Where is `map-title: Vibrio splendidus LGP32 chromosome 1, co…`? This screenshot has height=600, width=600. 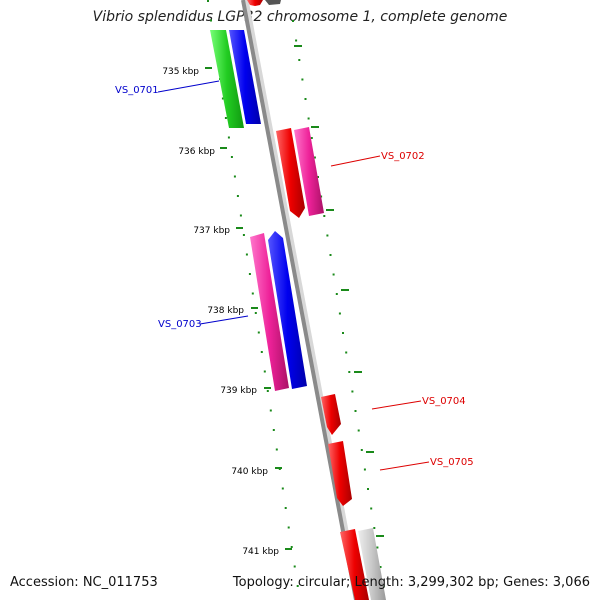
map-title: Vibrio splendidus LGP32 chromosome 1, co… is located at coordinates (300, 17).